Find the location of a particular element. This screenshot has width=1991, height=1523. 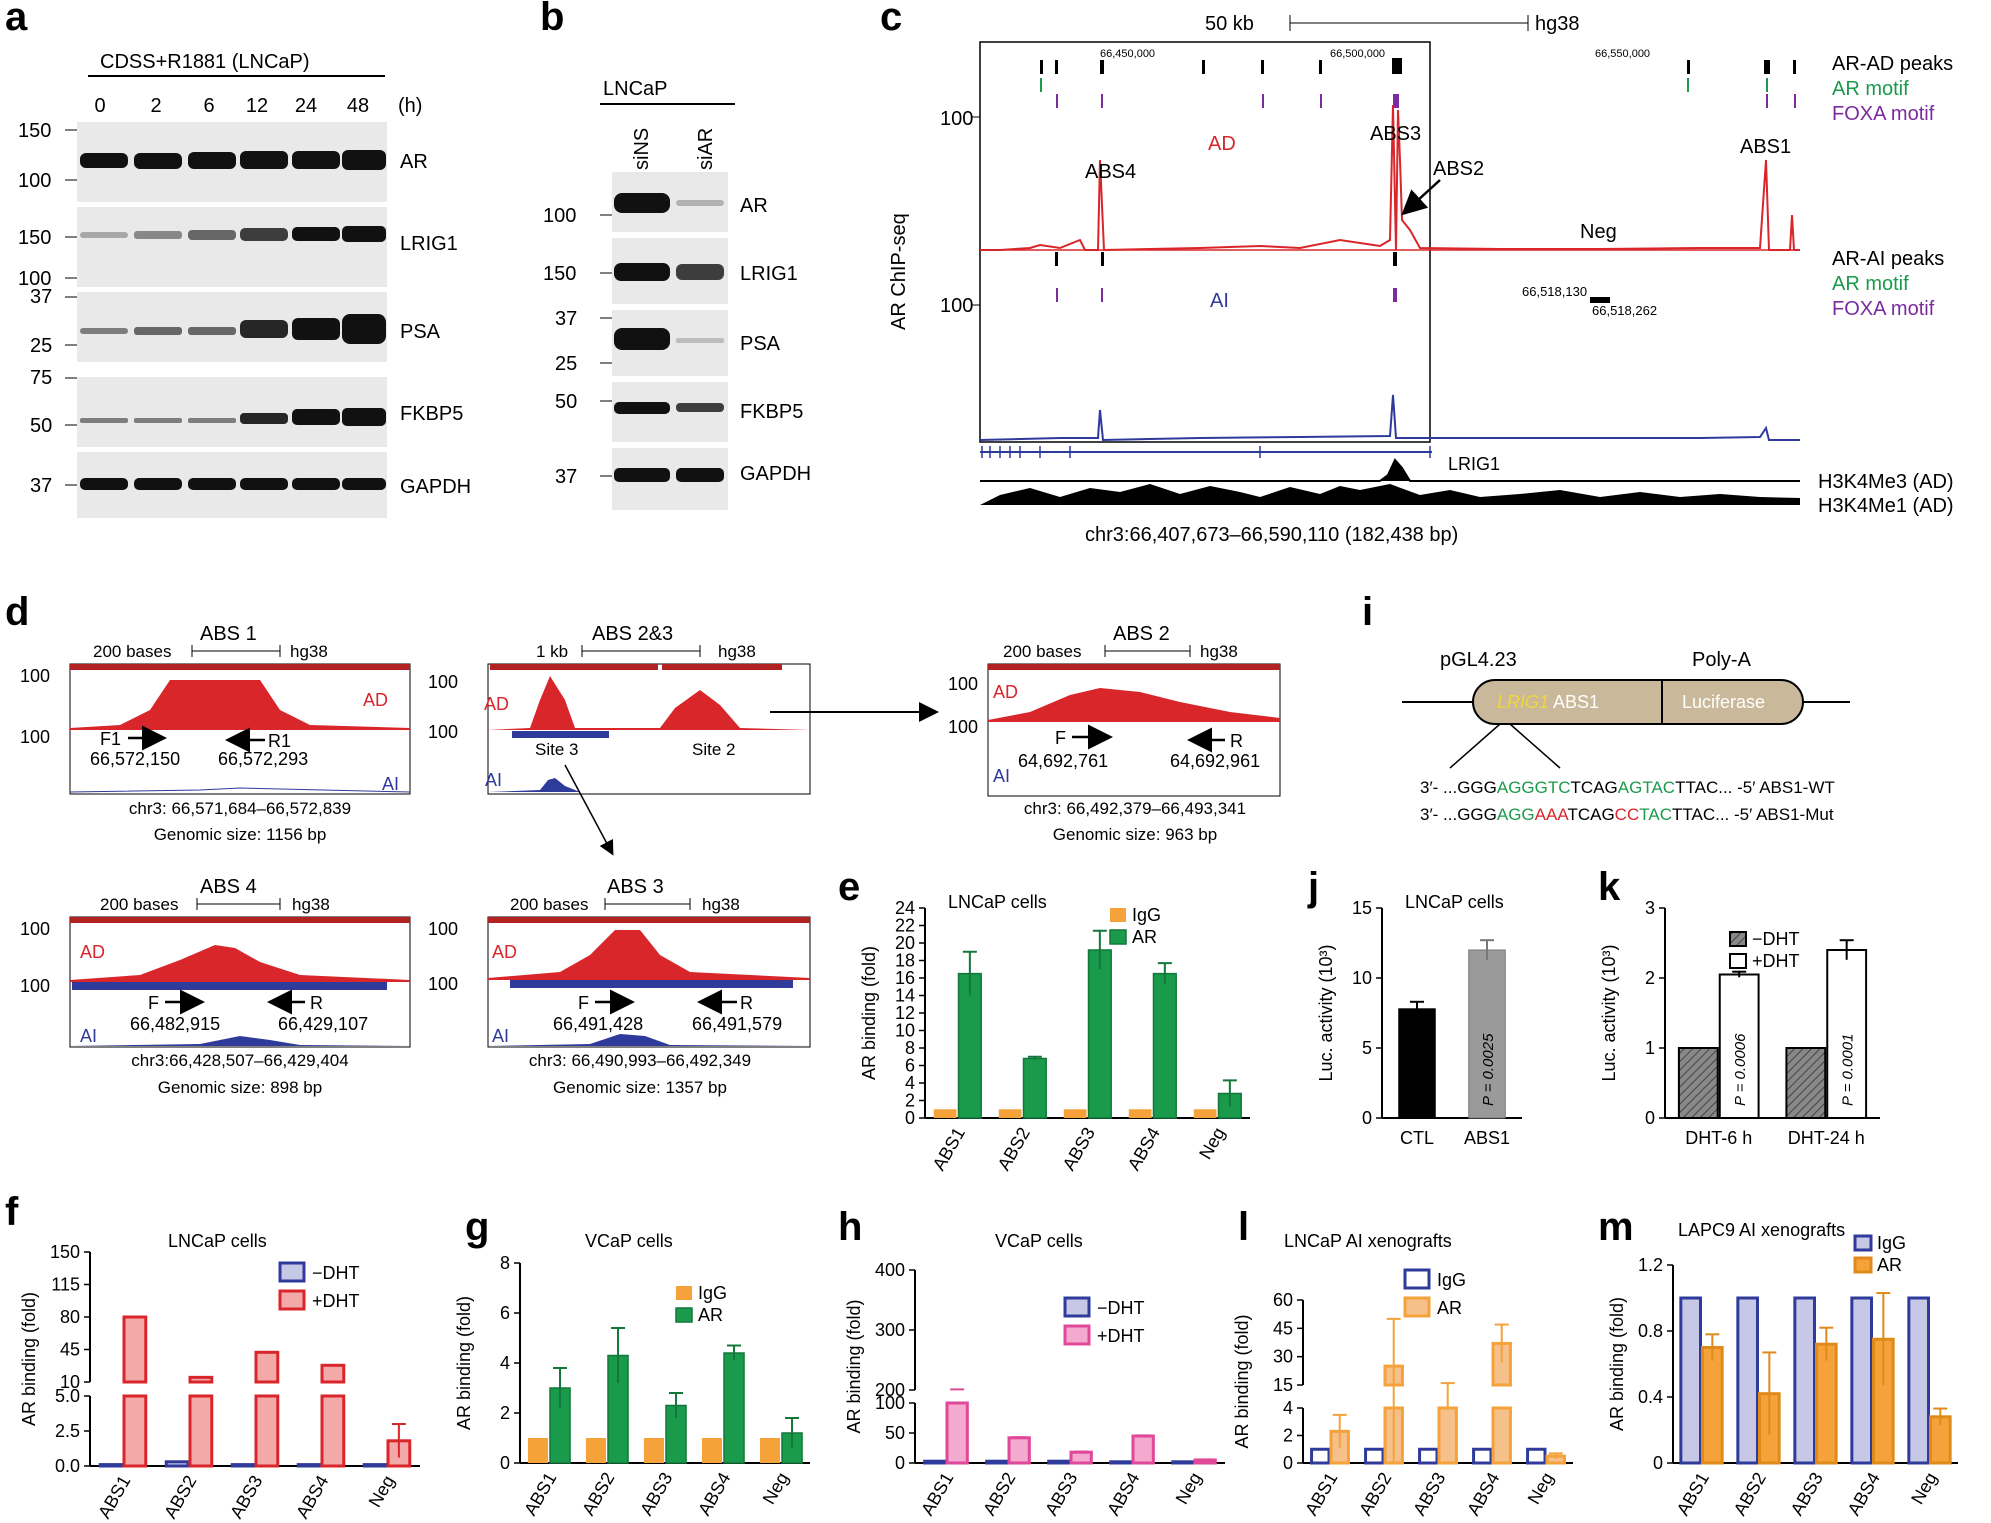

browser-title: ABS 2&3 is located at coordinates (632, 634).